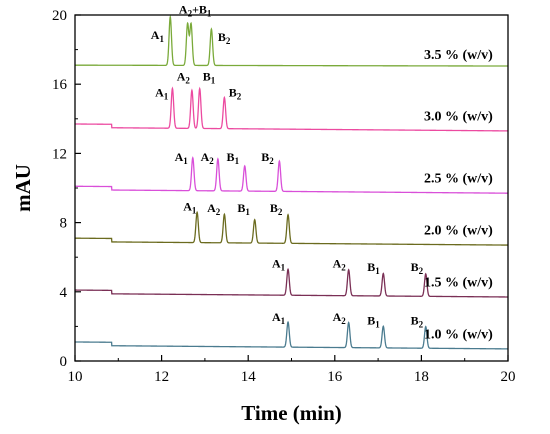 The image size is (550, 434). What do you see at coordinates (162, 93) in the screenshot?
I see `peak-label-A1-s5: A1` at bounding box center [162, 93].